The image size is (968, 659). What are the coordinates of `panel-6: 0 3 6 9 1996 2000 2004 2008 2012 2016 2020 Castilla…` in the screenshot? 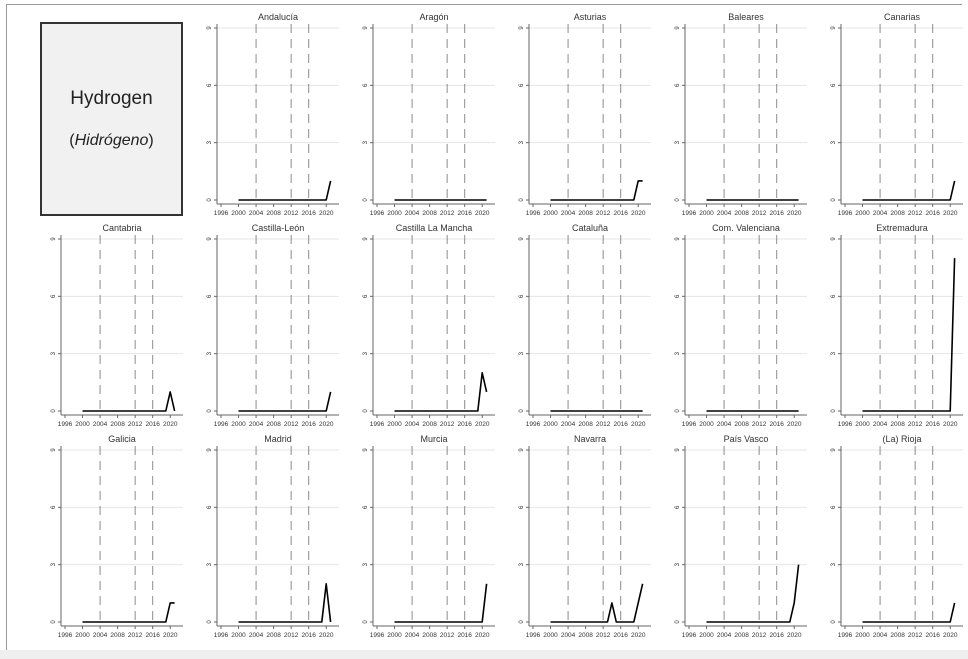 It's located at (273, 325).